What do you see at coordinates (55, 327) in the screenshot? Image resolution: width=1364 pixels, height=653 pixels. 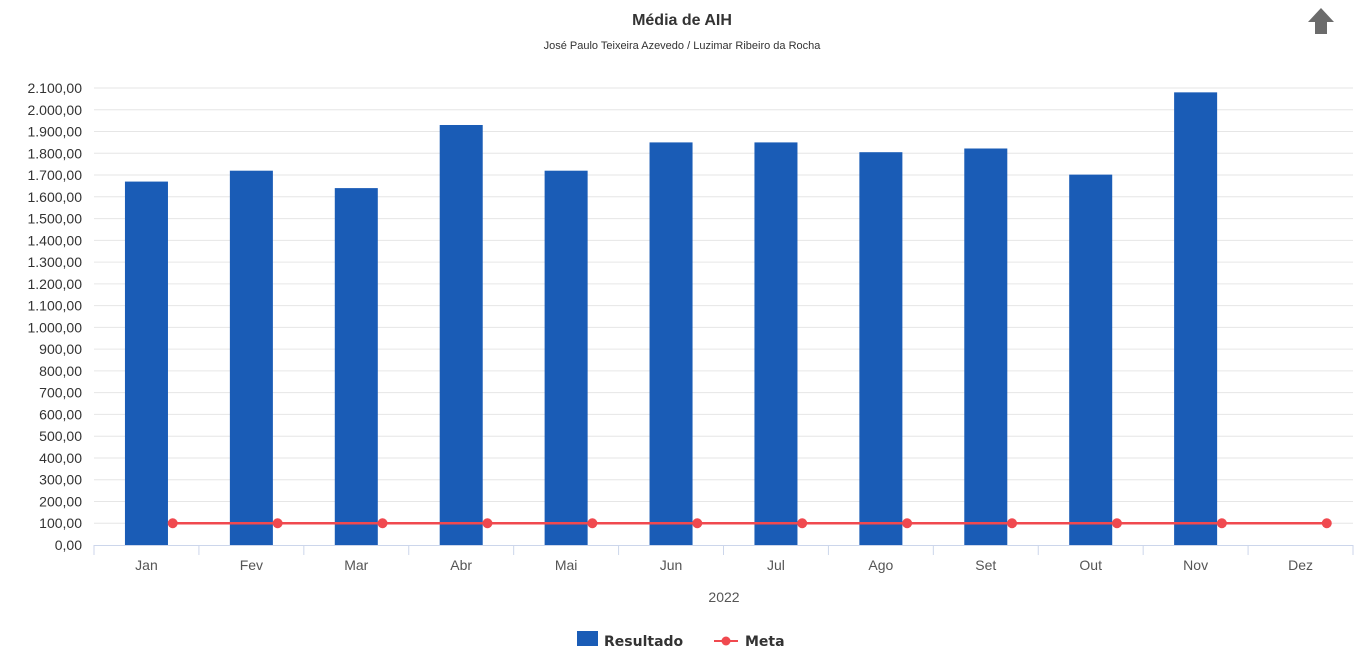 I see `y-tick-label: 1.000,00` at bounding box center [55, 327].